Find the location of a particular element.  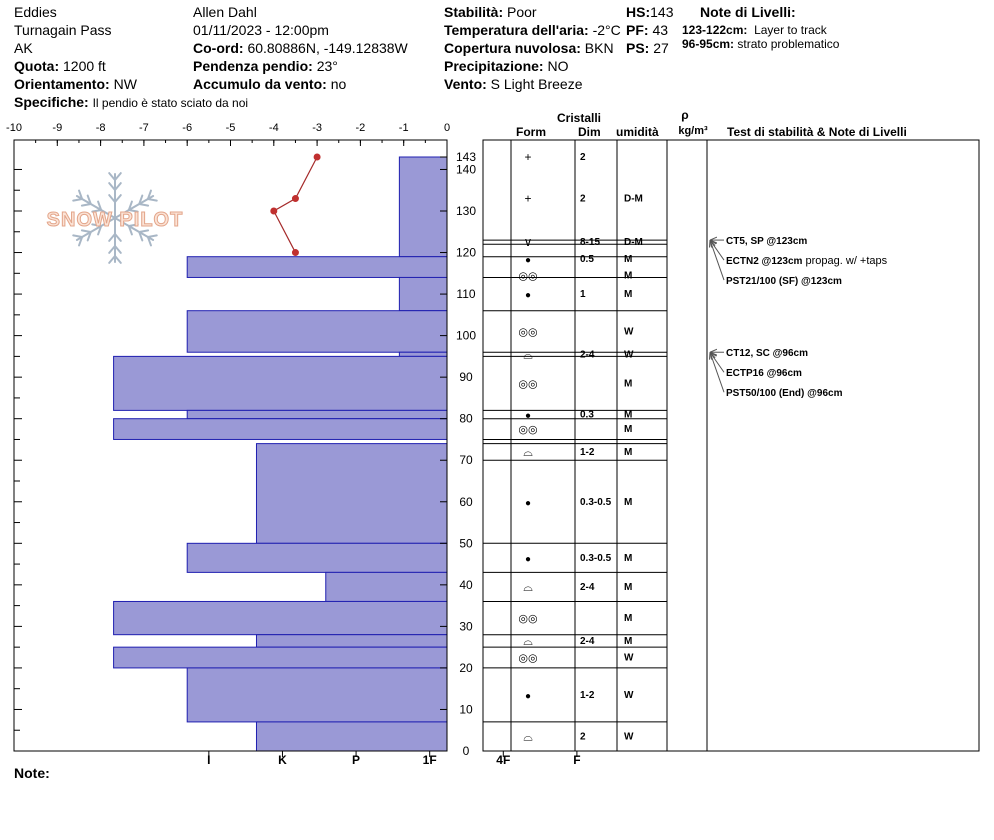

elevation-value: 1200 ft is located at coordinates (84, 66).